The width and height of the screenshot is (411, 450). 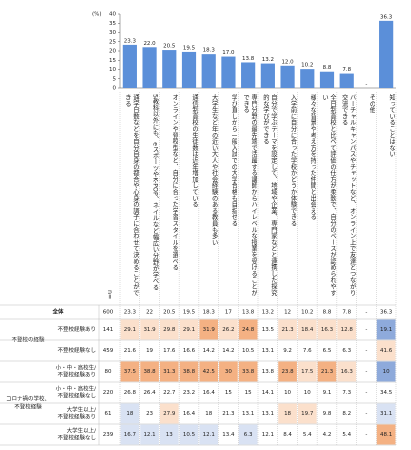 What do you see at coordinates (112, 70) in the screenshot?
I see `y-tick-label: 10` at bounding box center [112, 70].